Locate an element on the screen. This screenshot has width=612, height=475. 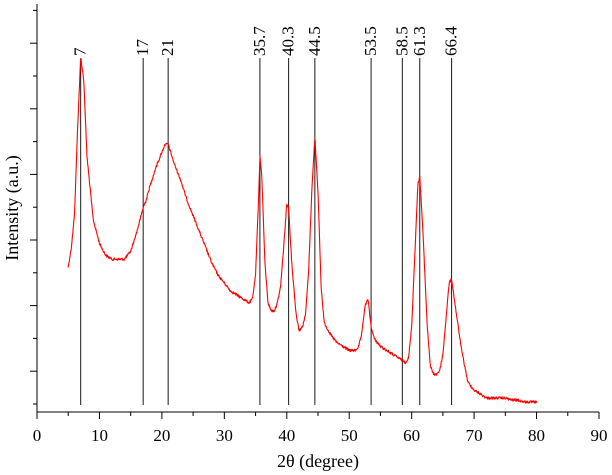
x-tick-label: 0 is located at coordinates (37, 435).